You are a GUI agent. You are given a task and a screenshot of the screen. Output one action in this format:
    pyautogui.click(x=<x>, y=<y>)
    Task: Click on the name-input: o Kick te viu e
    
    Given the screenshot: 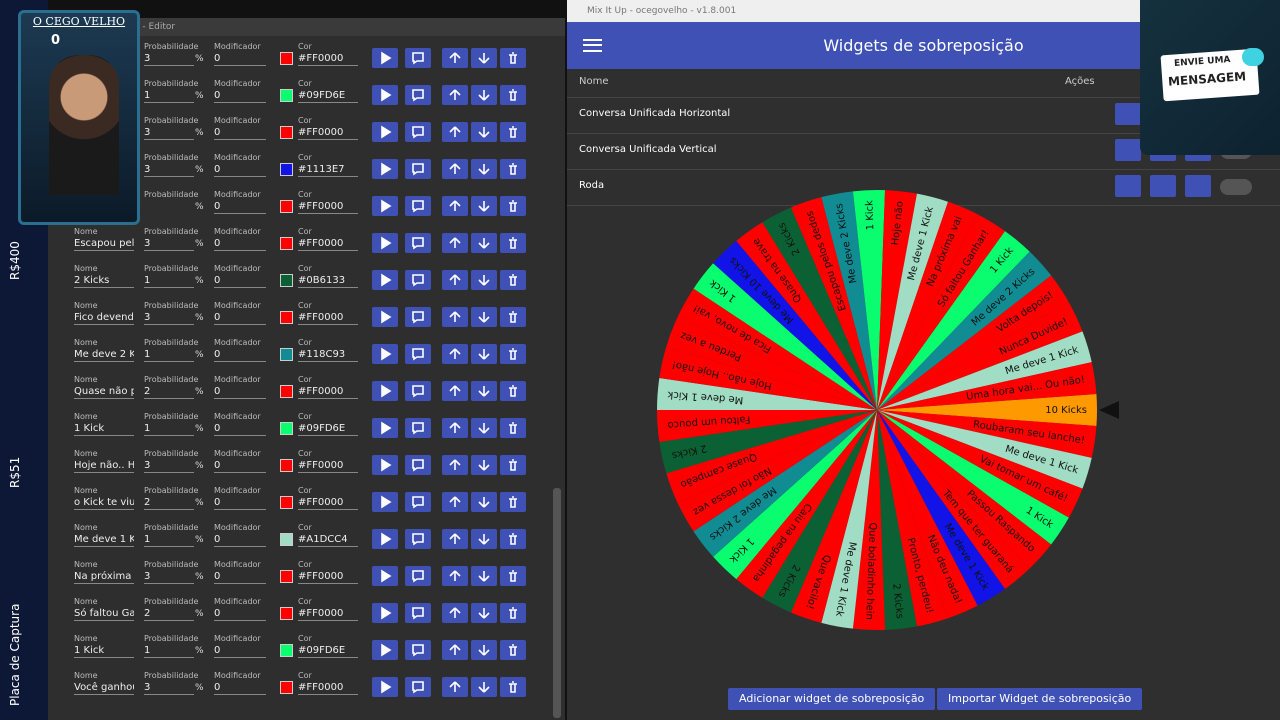 What is the action you would take?
    pyautogui.click(x=104, y=503)
    